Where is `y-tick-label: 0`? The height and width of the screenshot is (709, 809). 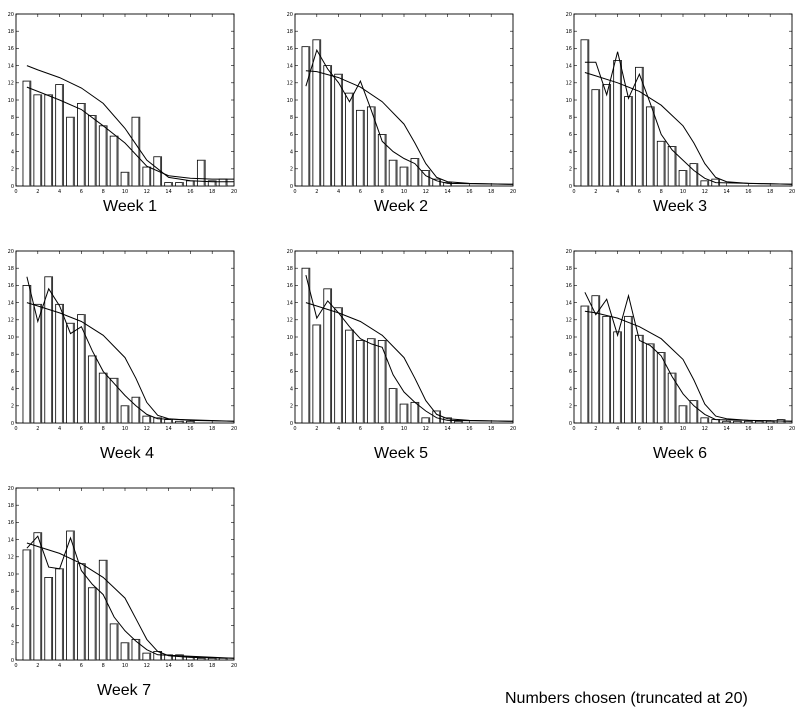 y-tick-label: 0 is located at coordinates (12, 187).